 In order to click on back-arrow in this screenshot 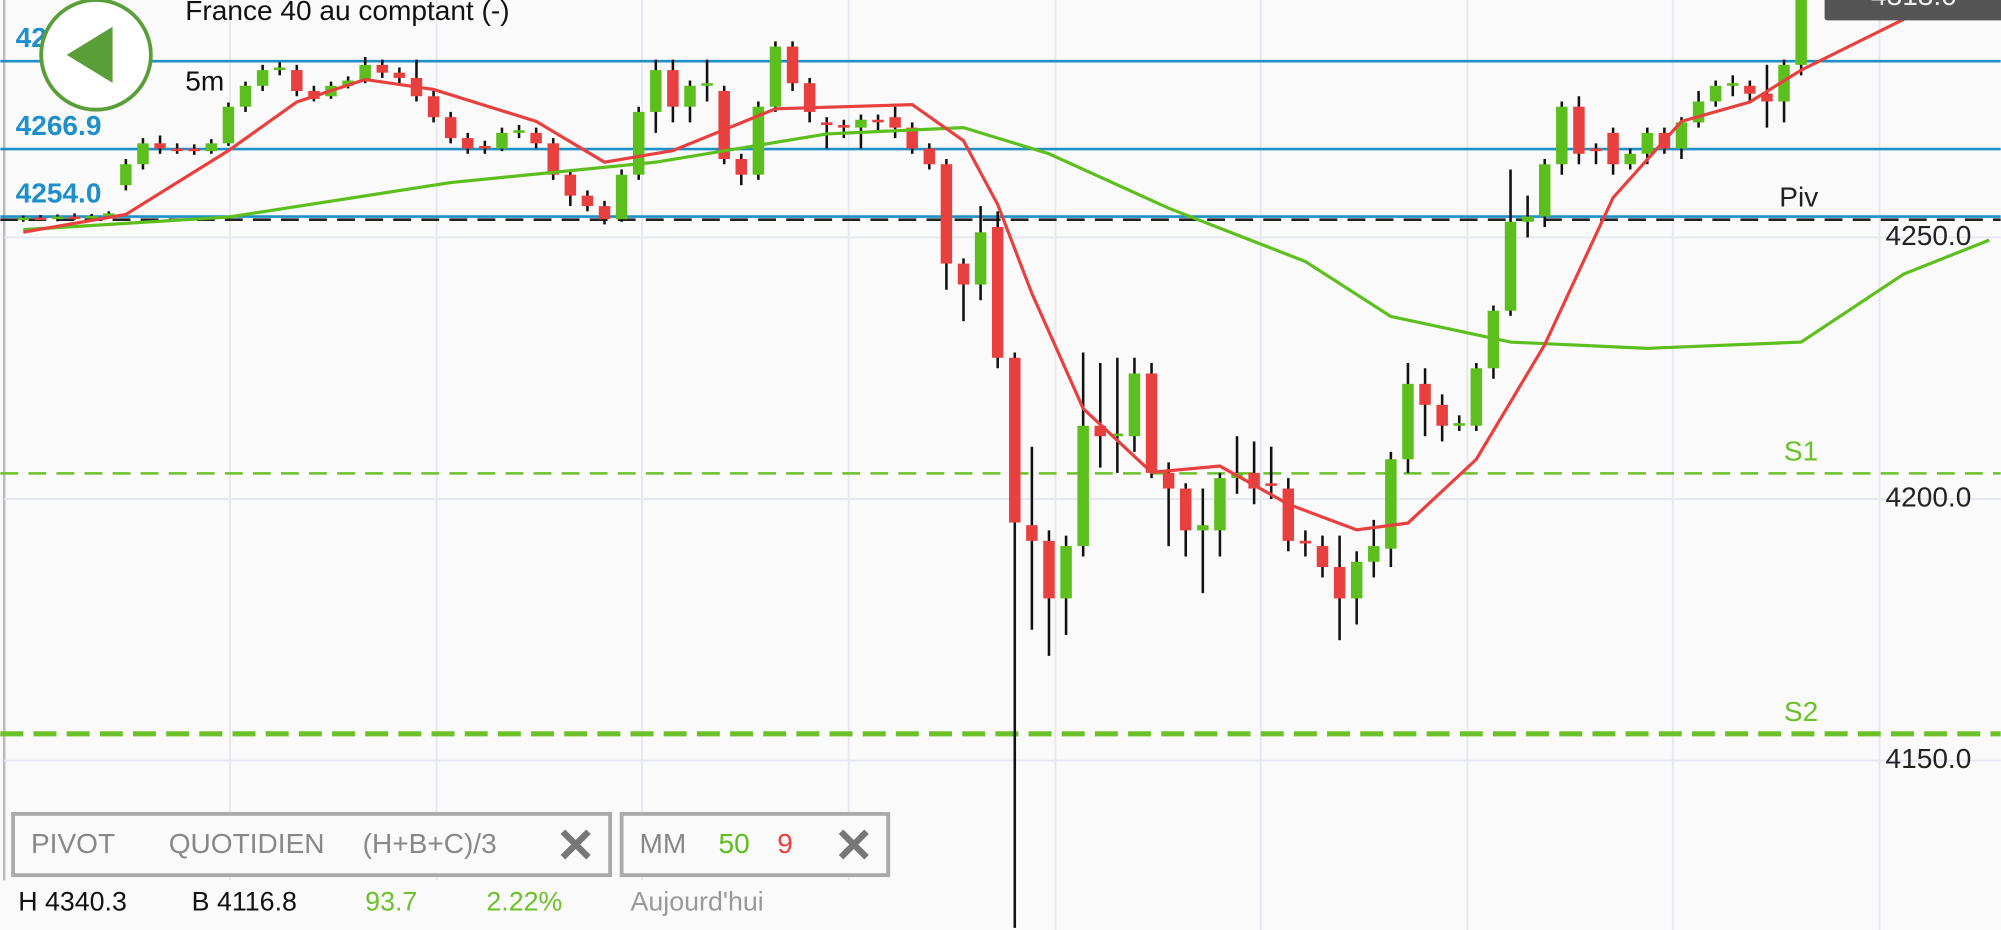, I will do `click(89, 54)`.